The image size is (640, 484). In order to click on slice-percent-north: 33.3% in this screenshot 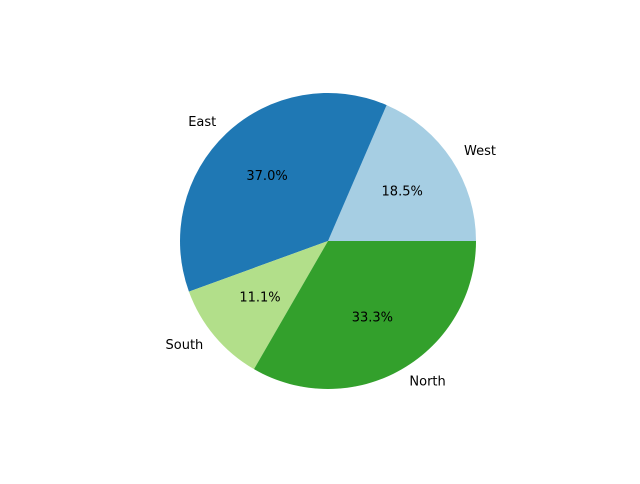, I will do `click(372, 317)`.